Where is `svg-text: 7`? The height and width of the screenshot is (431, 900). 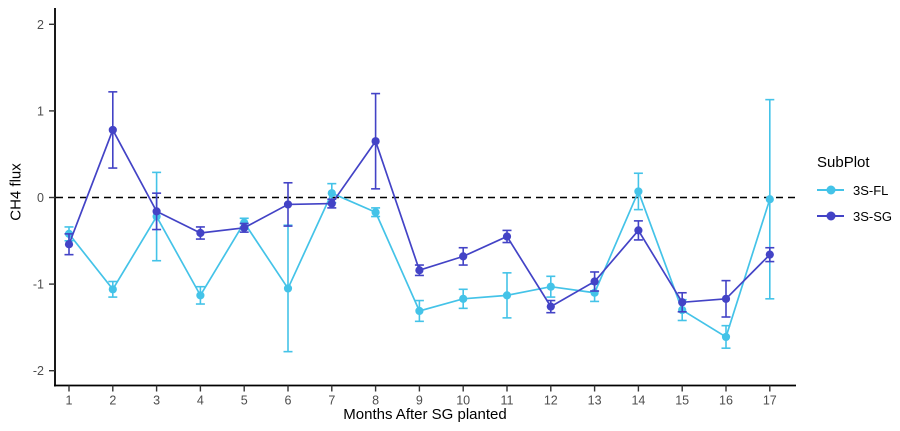 svg-text: 7 is located at coordinates (331, 401).